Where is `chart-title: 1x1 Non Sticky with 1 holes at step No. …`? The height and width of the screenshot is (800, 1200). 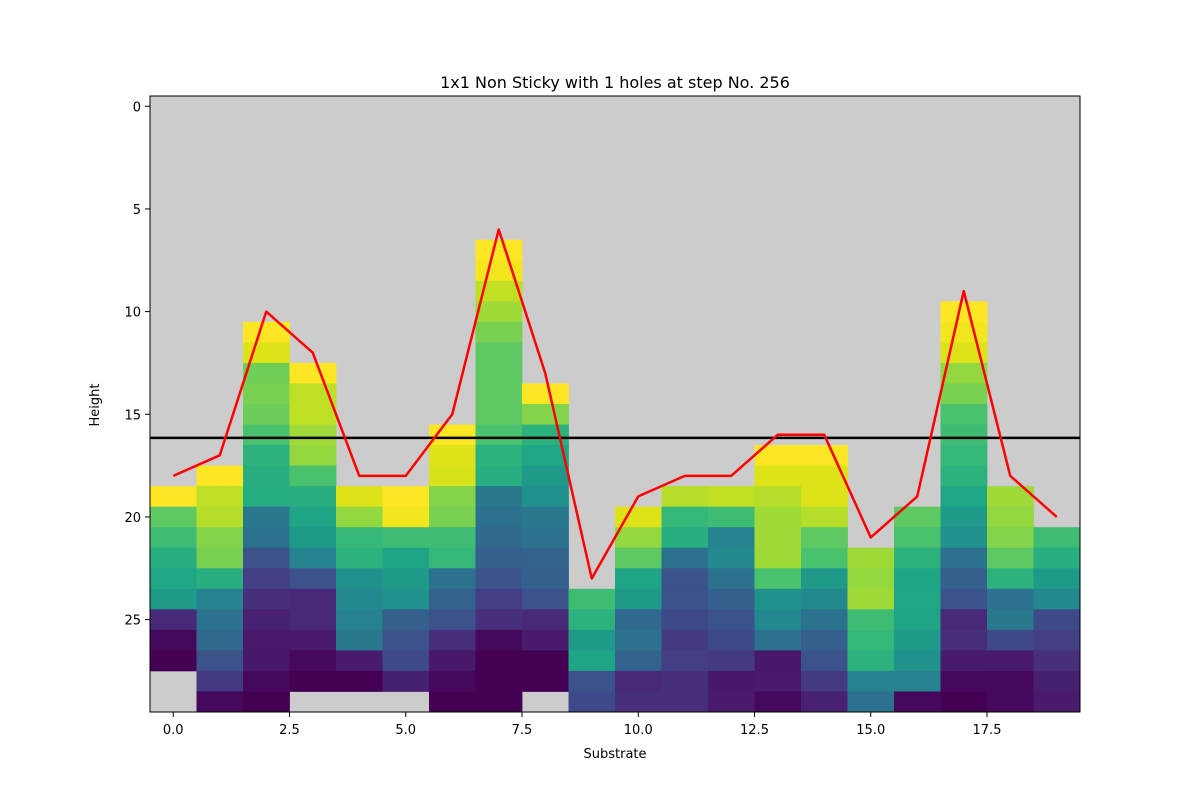 chart-title: 1x1 Non Sticky with 1 holes at step No. … is located at coordinates (615, 82).